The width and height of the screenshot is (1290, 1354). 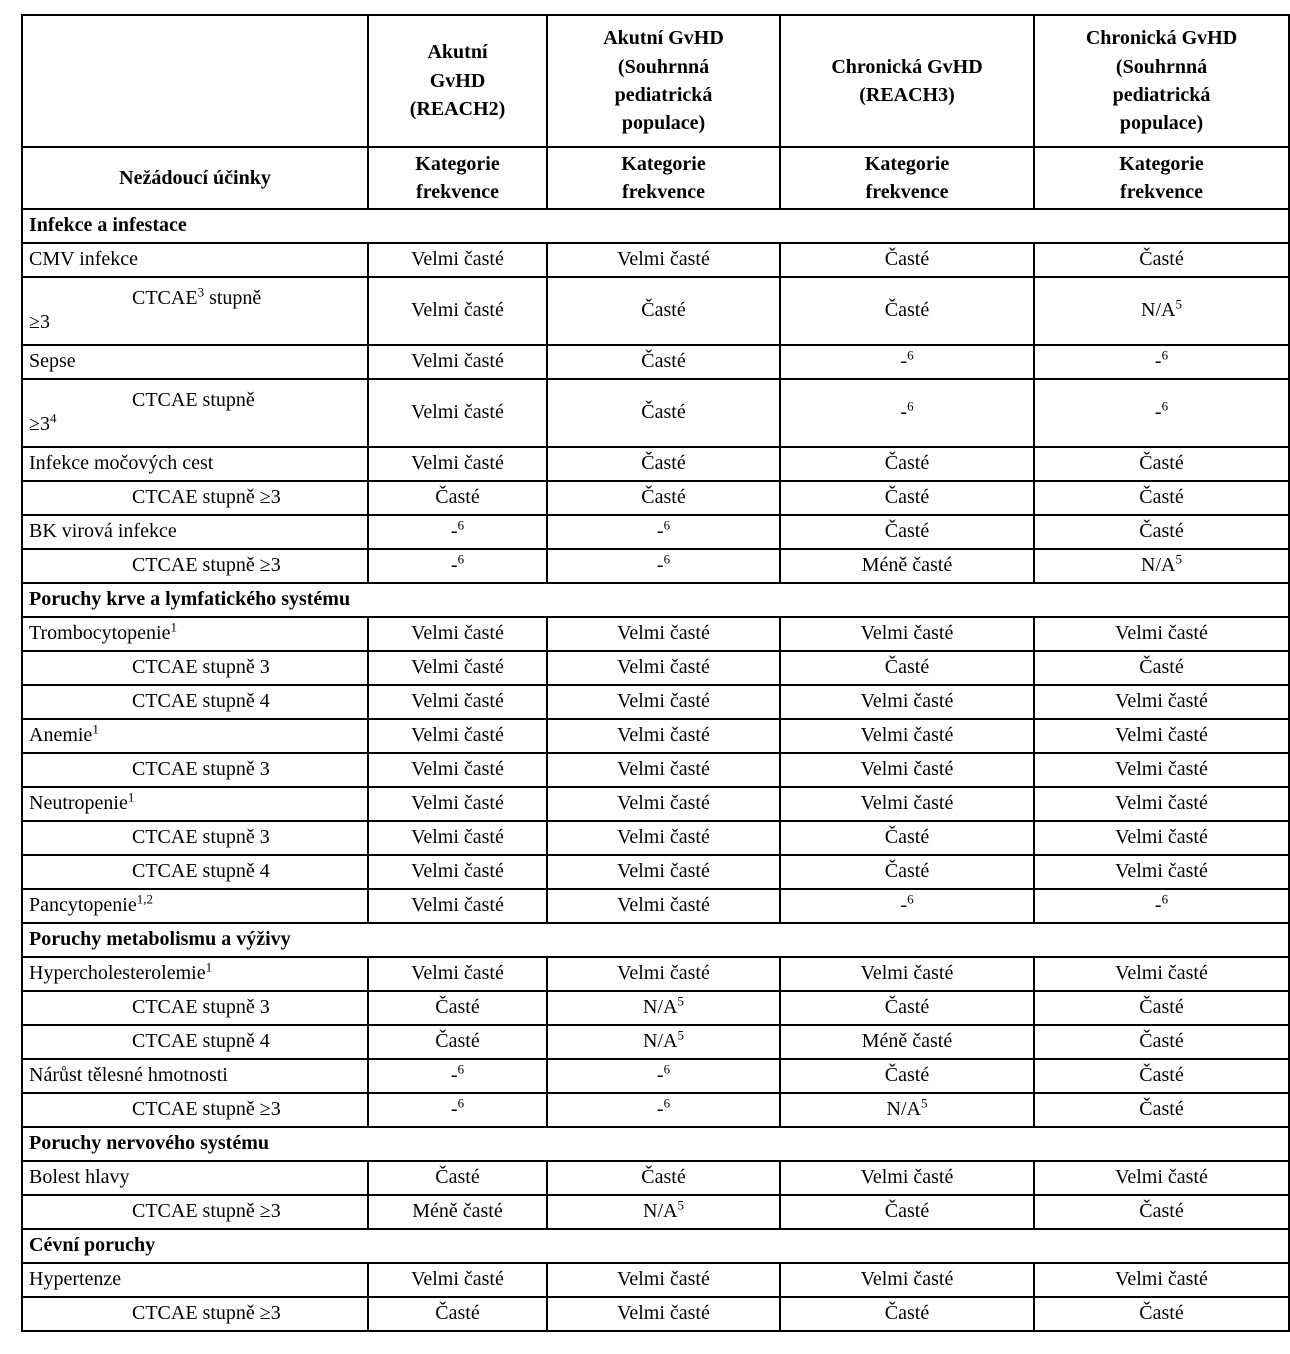 I want to click on row-label: Hypertenze, so click(x=195, y=1280).